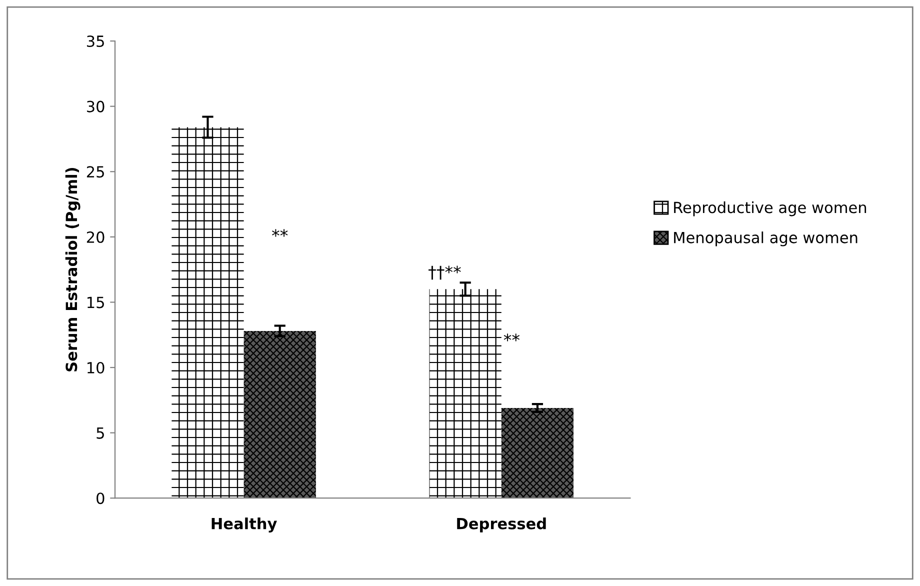  Describe the element at coordinates (95, 172) in the screenshot. I see `y-tick-label: 25` at that location.